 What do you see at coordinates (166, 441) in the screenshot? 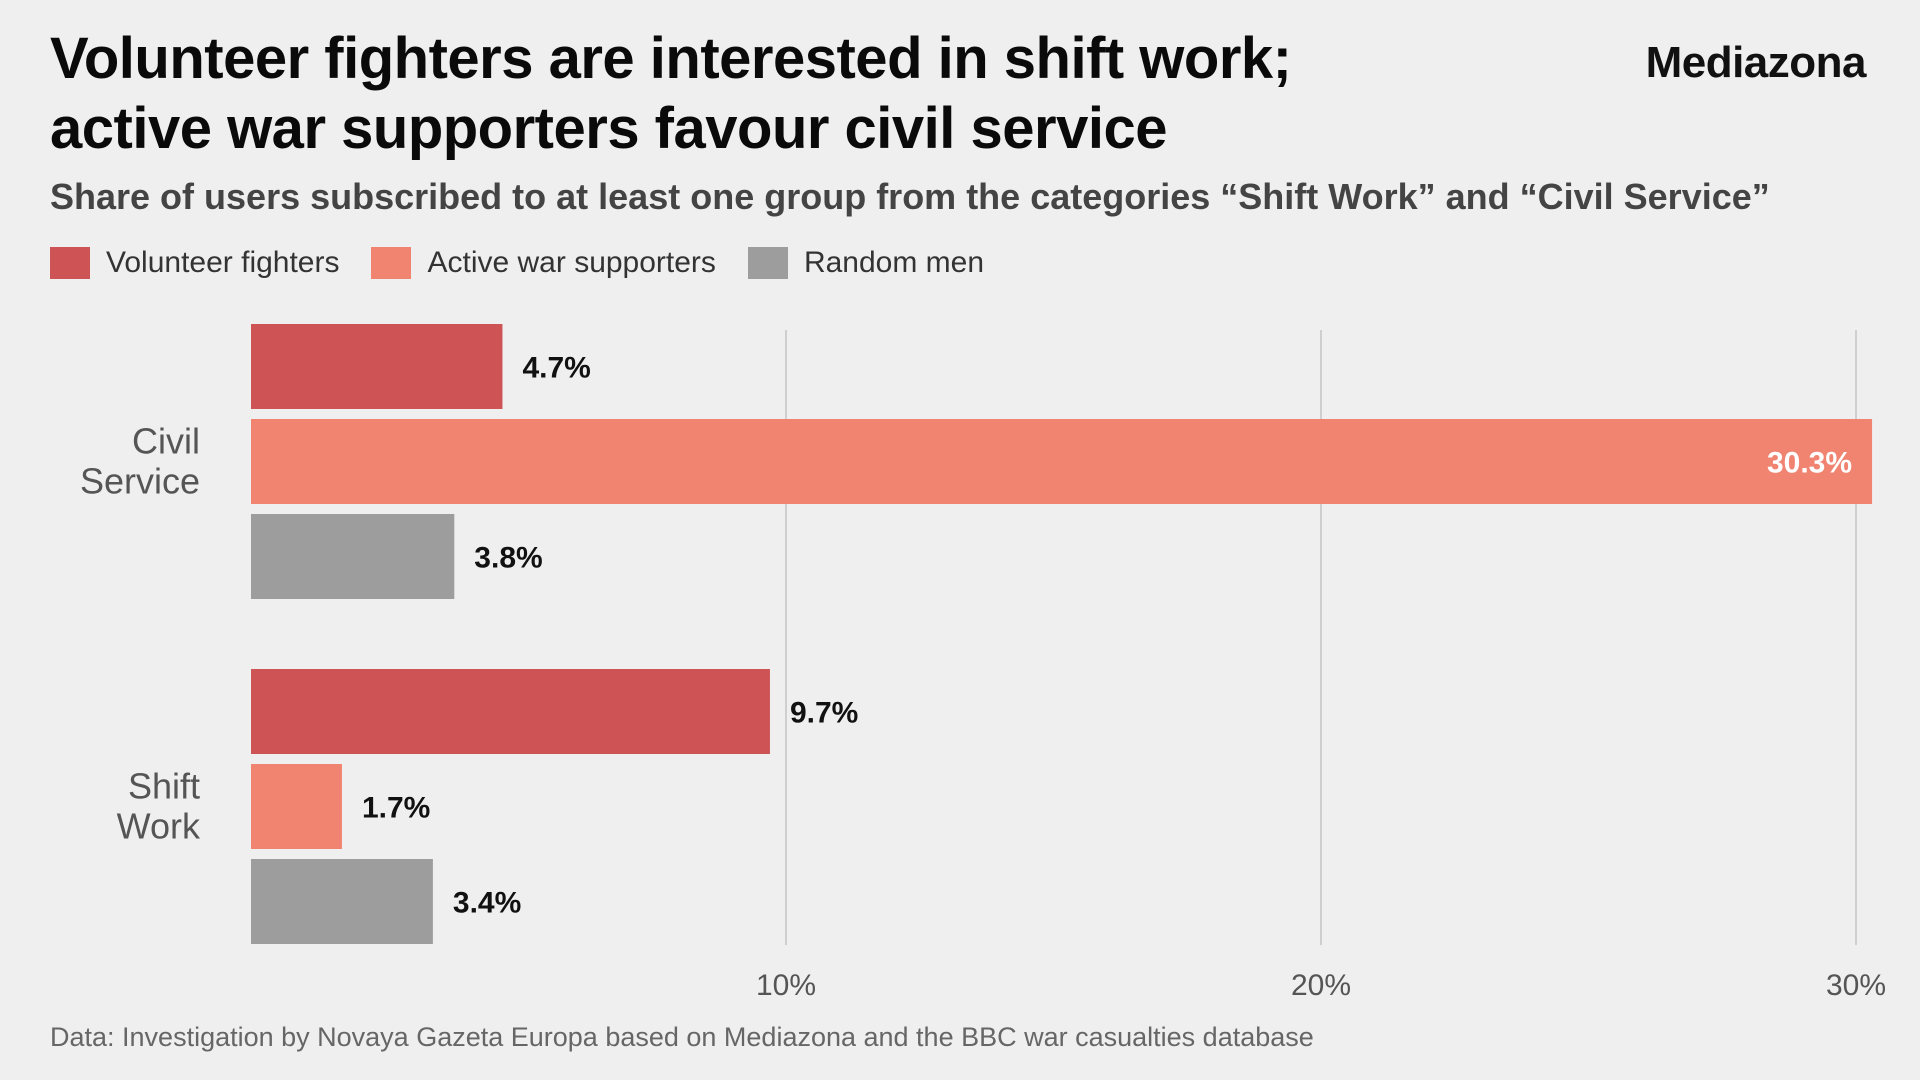
I see `category-label-civil-service-1: Civil` at bounding box center [166, 441].